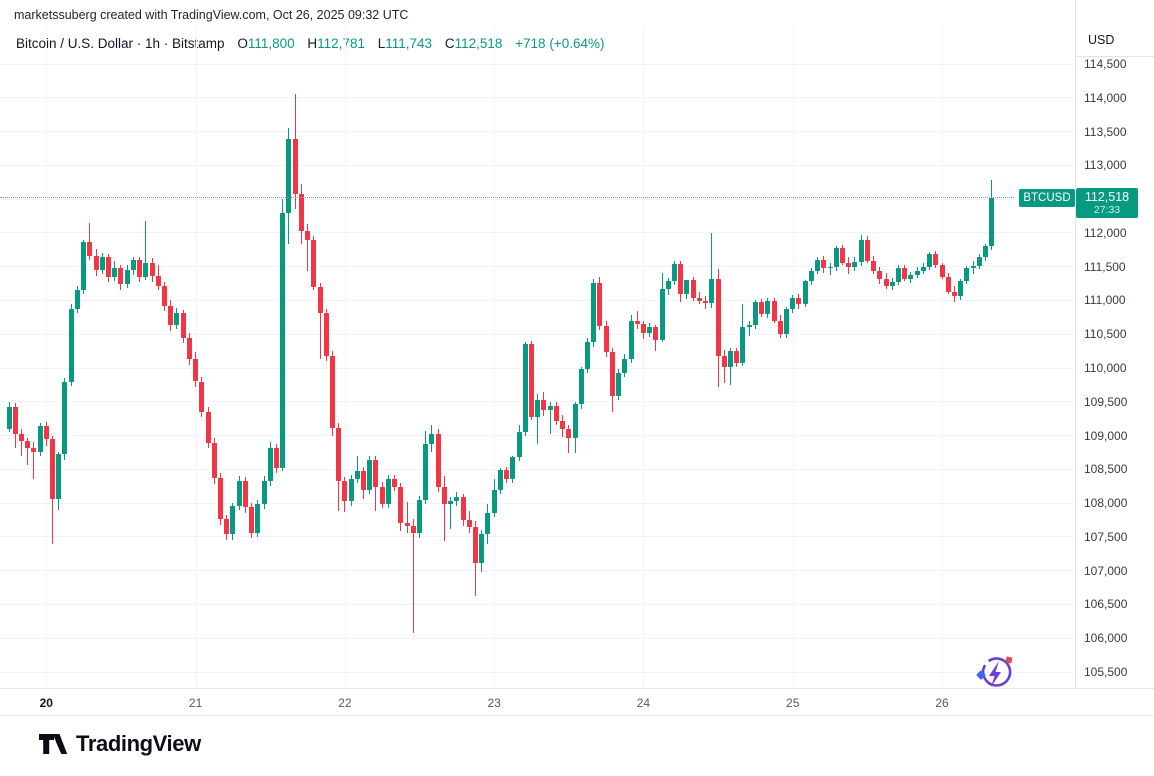 Image resolution: width=1154 pixels, height=776 pixels. Describe the element at coordinates (1105, 165) in the screenshot. I see `price-tick-label: 113,000` at that location.